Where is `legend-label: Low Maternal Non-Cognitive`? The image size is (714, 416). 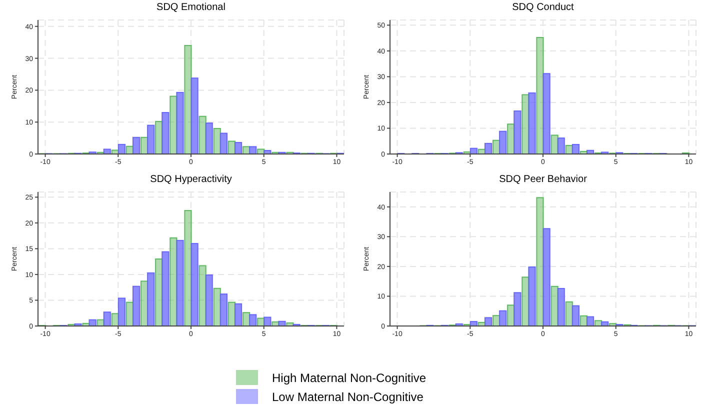 legend-label: Low Maternal Non-Cognitive is located at coordinates (348, 397).